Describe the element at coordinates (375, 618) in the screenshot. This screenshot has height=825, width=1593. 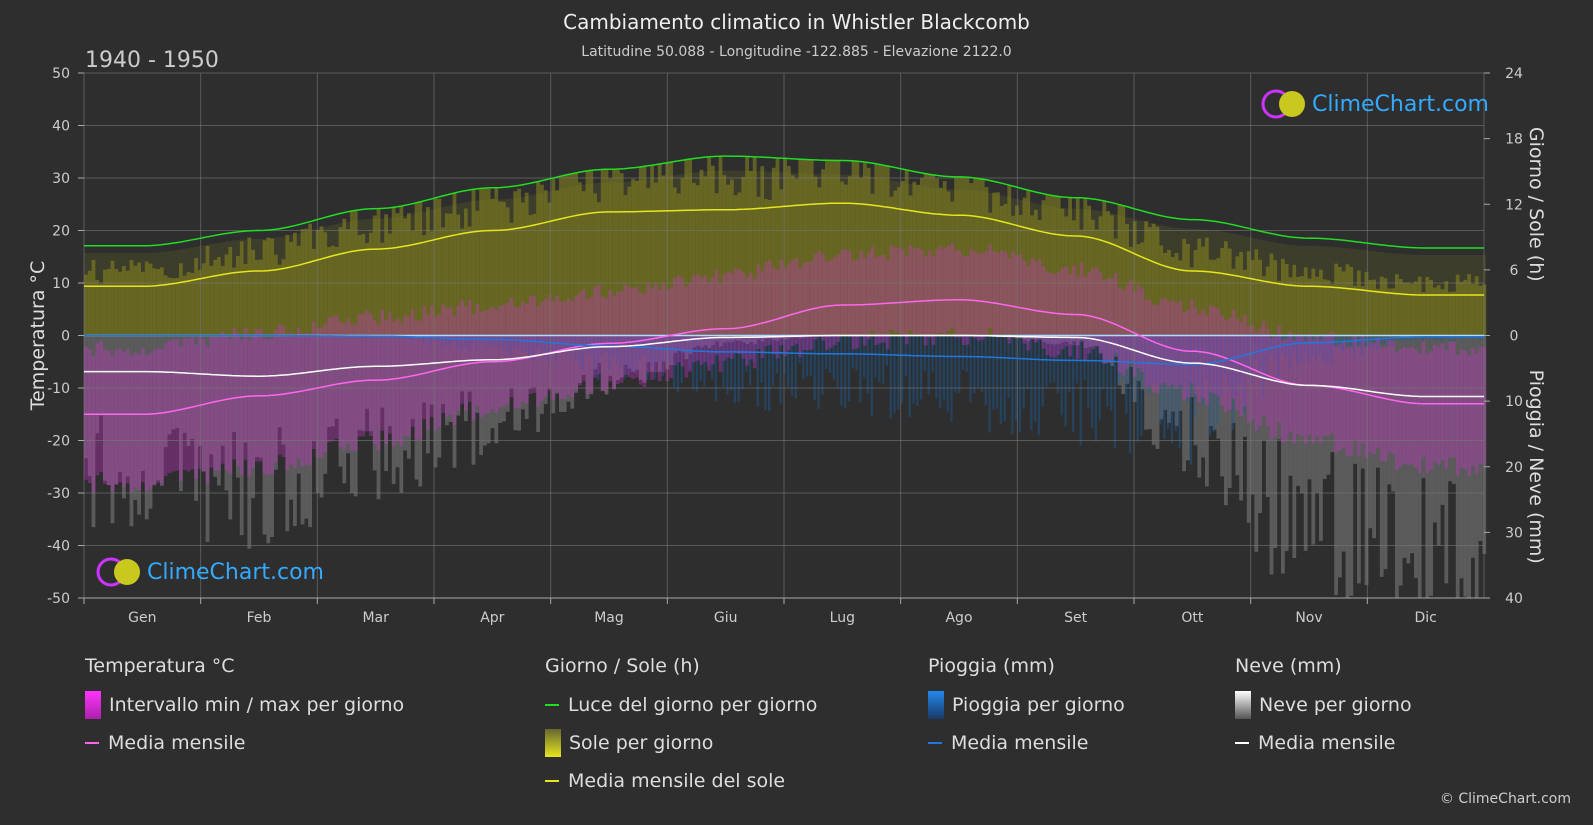
I see `month-tick-label: Mar` at that location.